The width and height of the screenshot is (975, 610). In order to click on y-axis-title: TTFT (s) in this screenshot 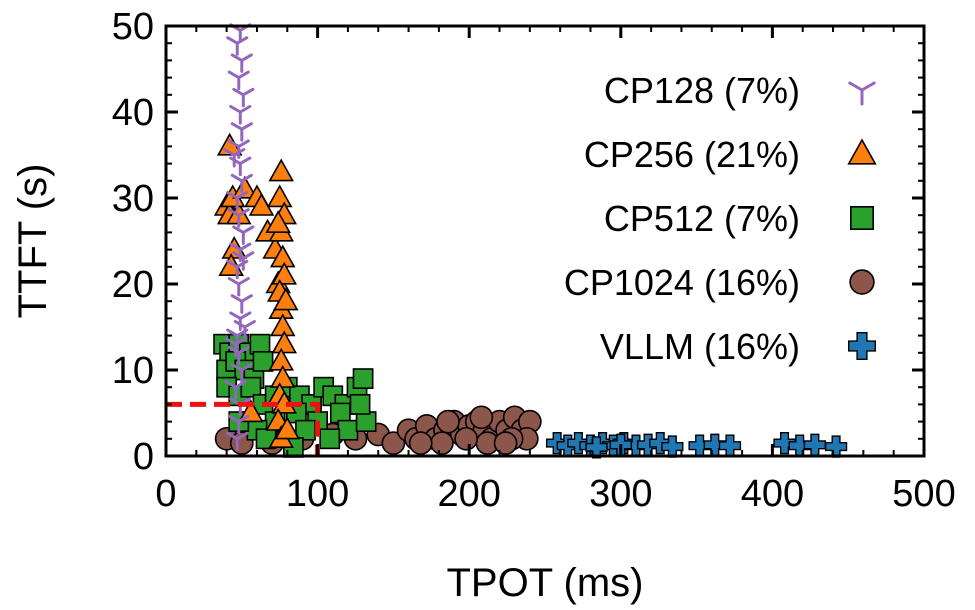, I will do `click(33, 241)`.